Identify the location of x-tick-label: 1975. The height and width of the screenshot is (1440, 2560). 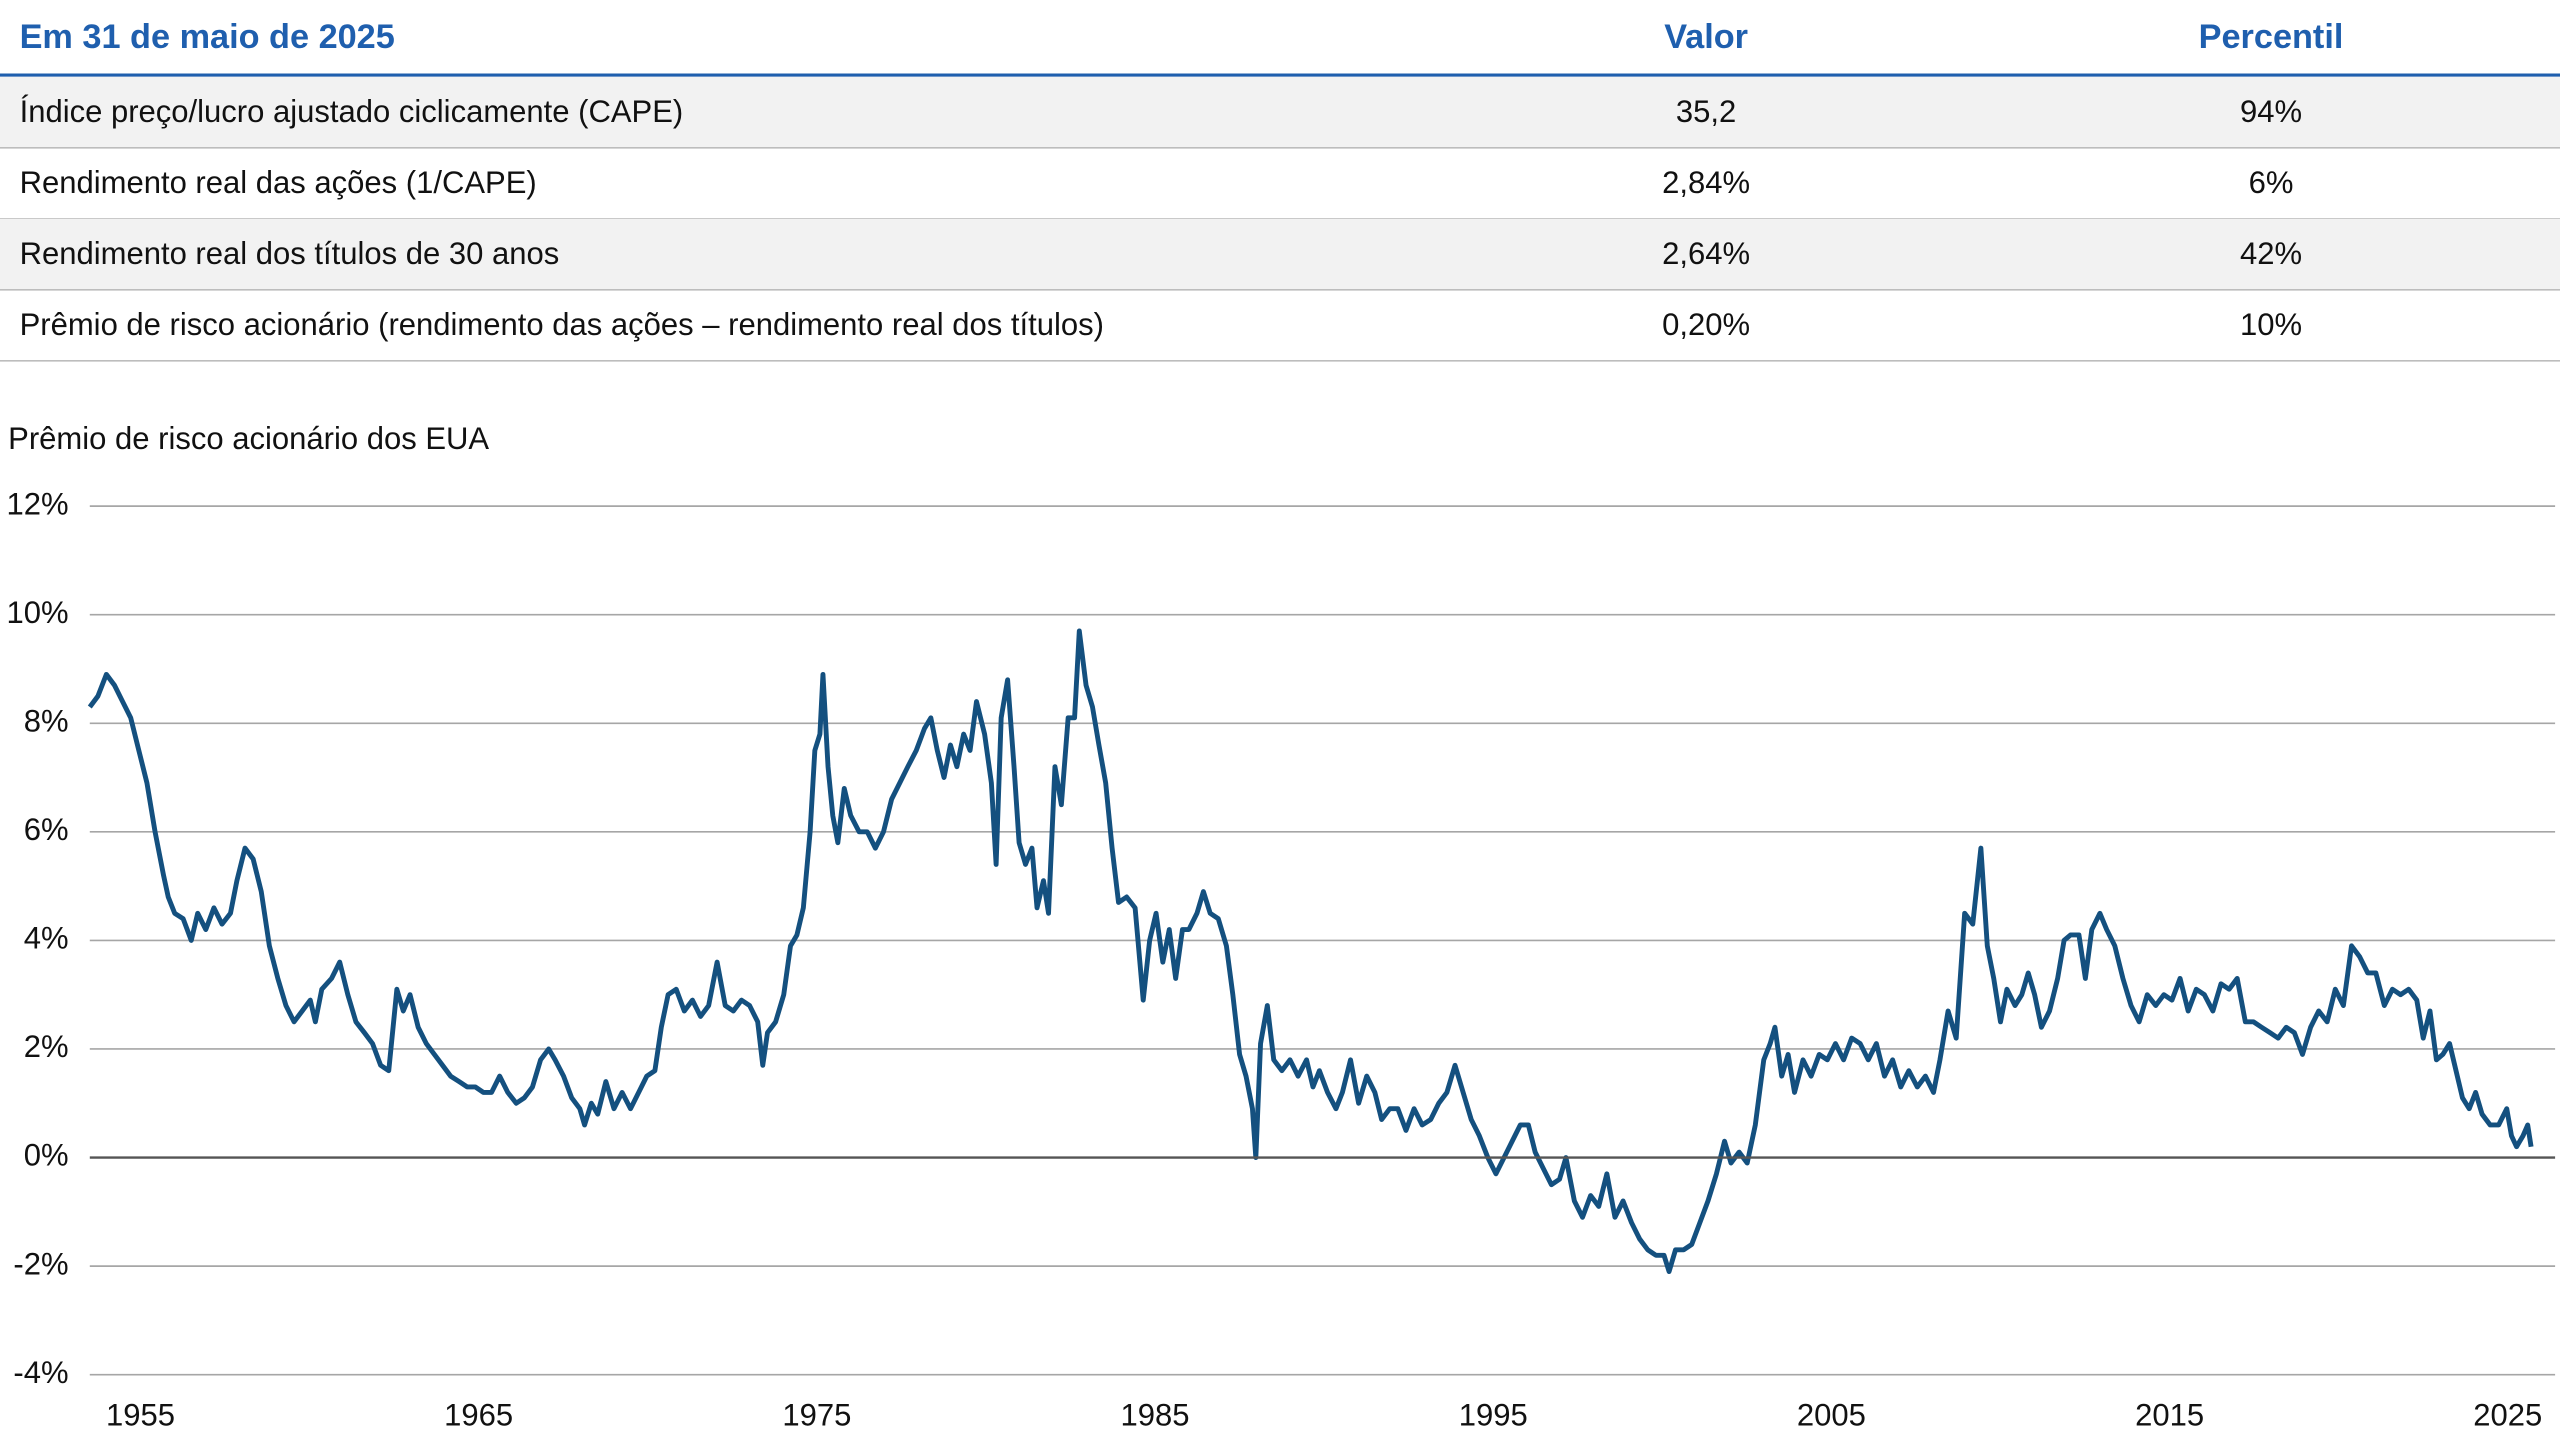
(816, 1414).